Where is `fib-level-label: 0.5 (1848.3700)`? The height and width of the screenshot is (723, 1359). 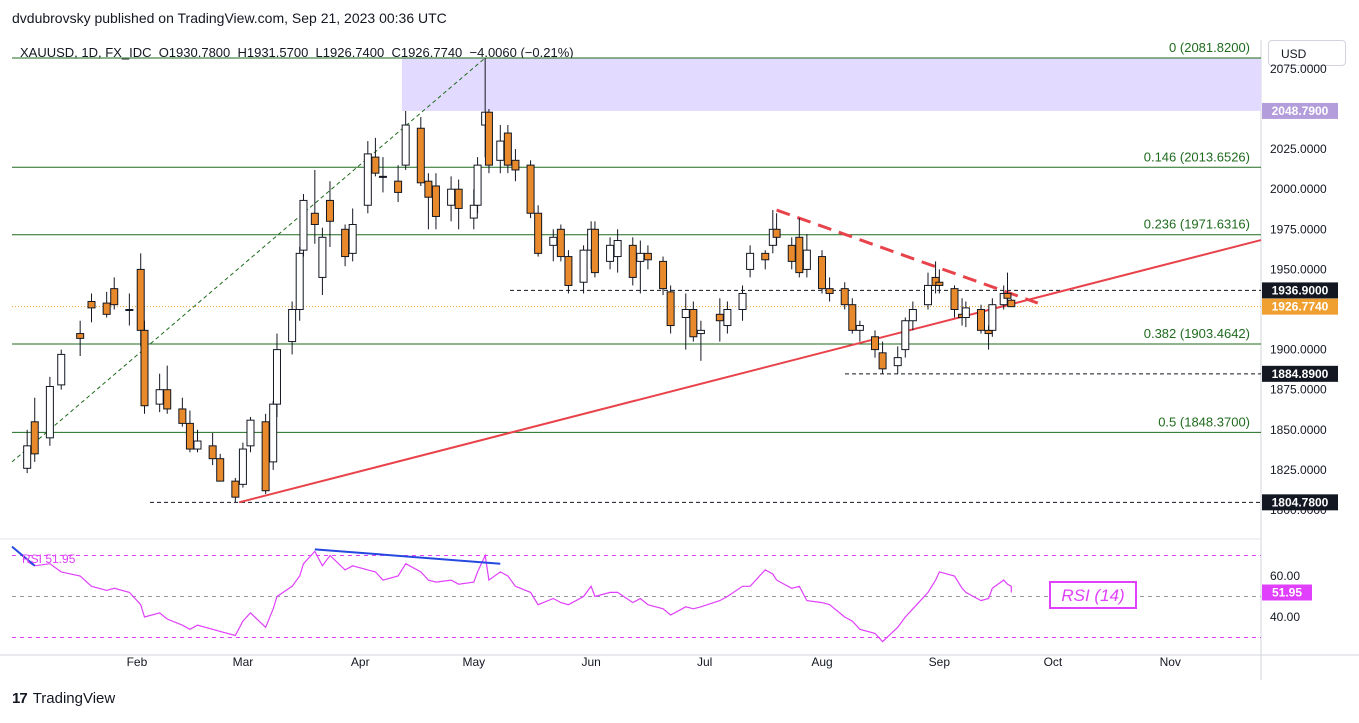
fib-level-label: 0.5 (1848.3700) is located at coordinates (1204, 421).